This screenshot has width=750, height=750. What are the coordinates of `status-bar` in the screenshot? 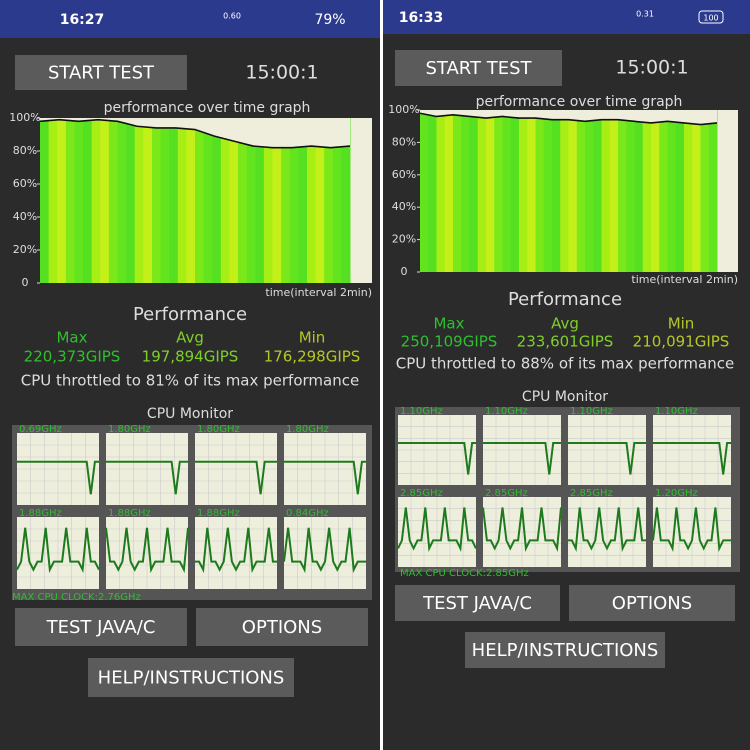 It's located at (566, 17).